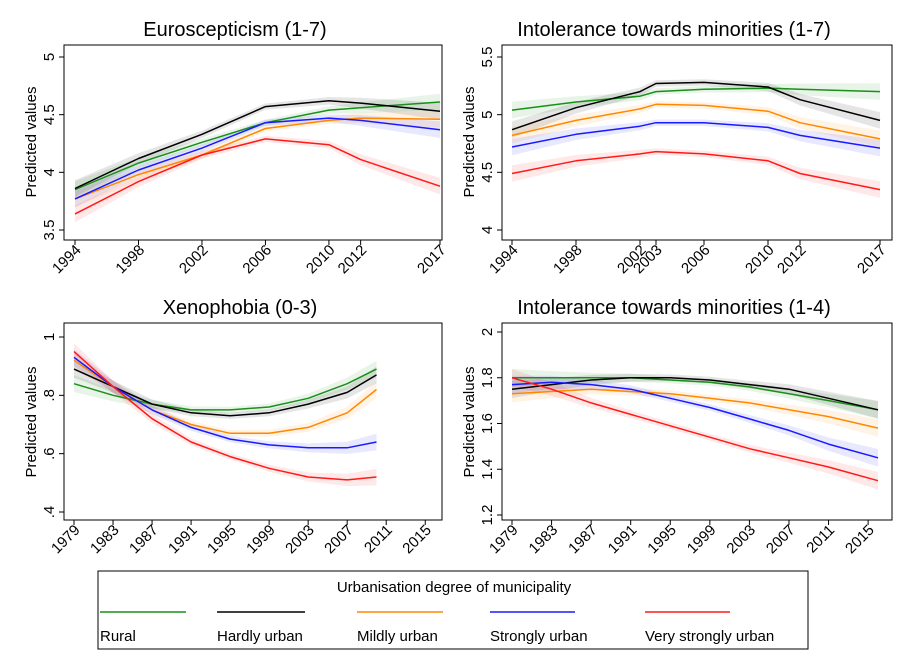 The image size is (908, 660). I want to click on y-tick-label: 1.6, so click(487, 423).